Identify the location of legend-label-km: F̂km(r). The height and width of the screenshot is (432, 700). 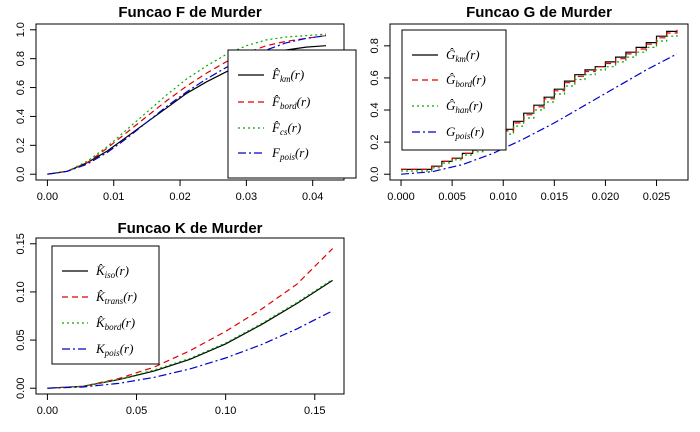
(287, 75).